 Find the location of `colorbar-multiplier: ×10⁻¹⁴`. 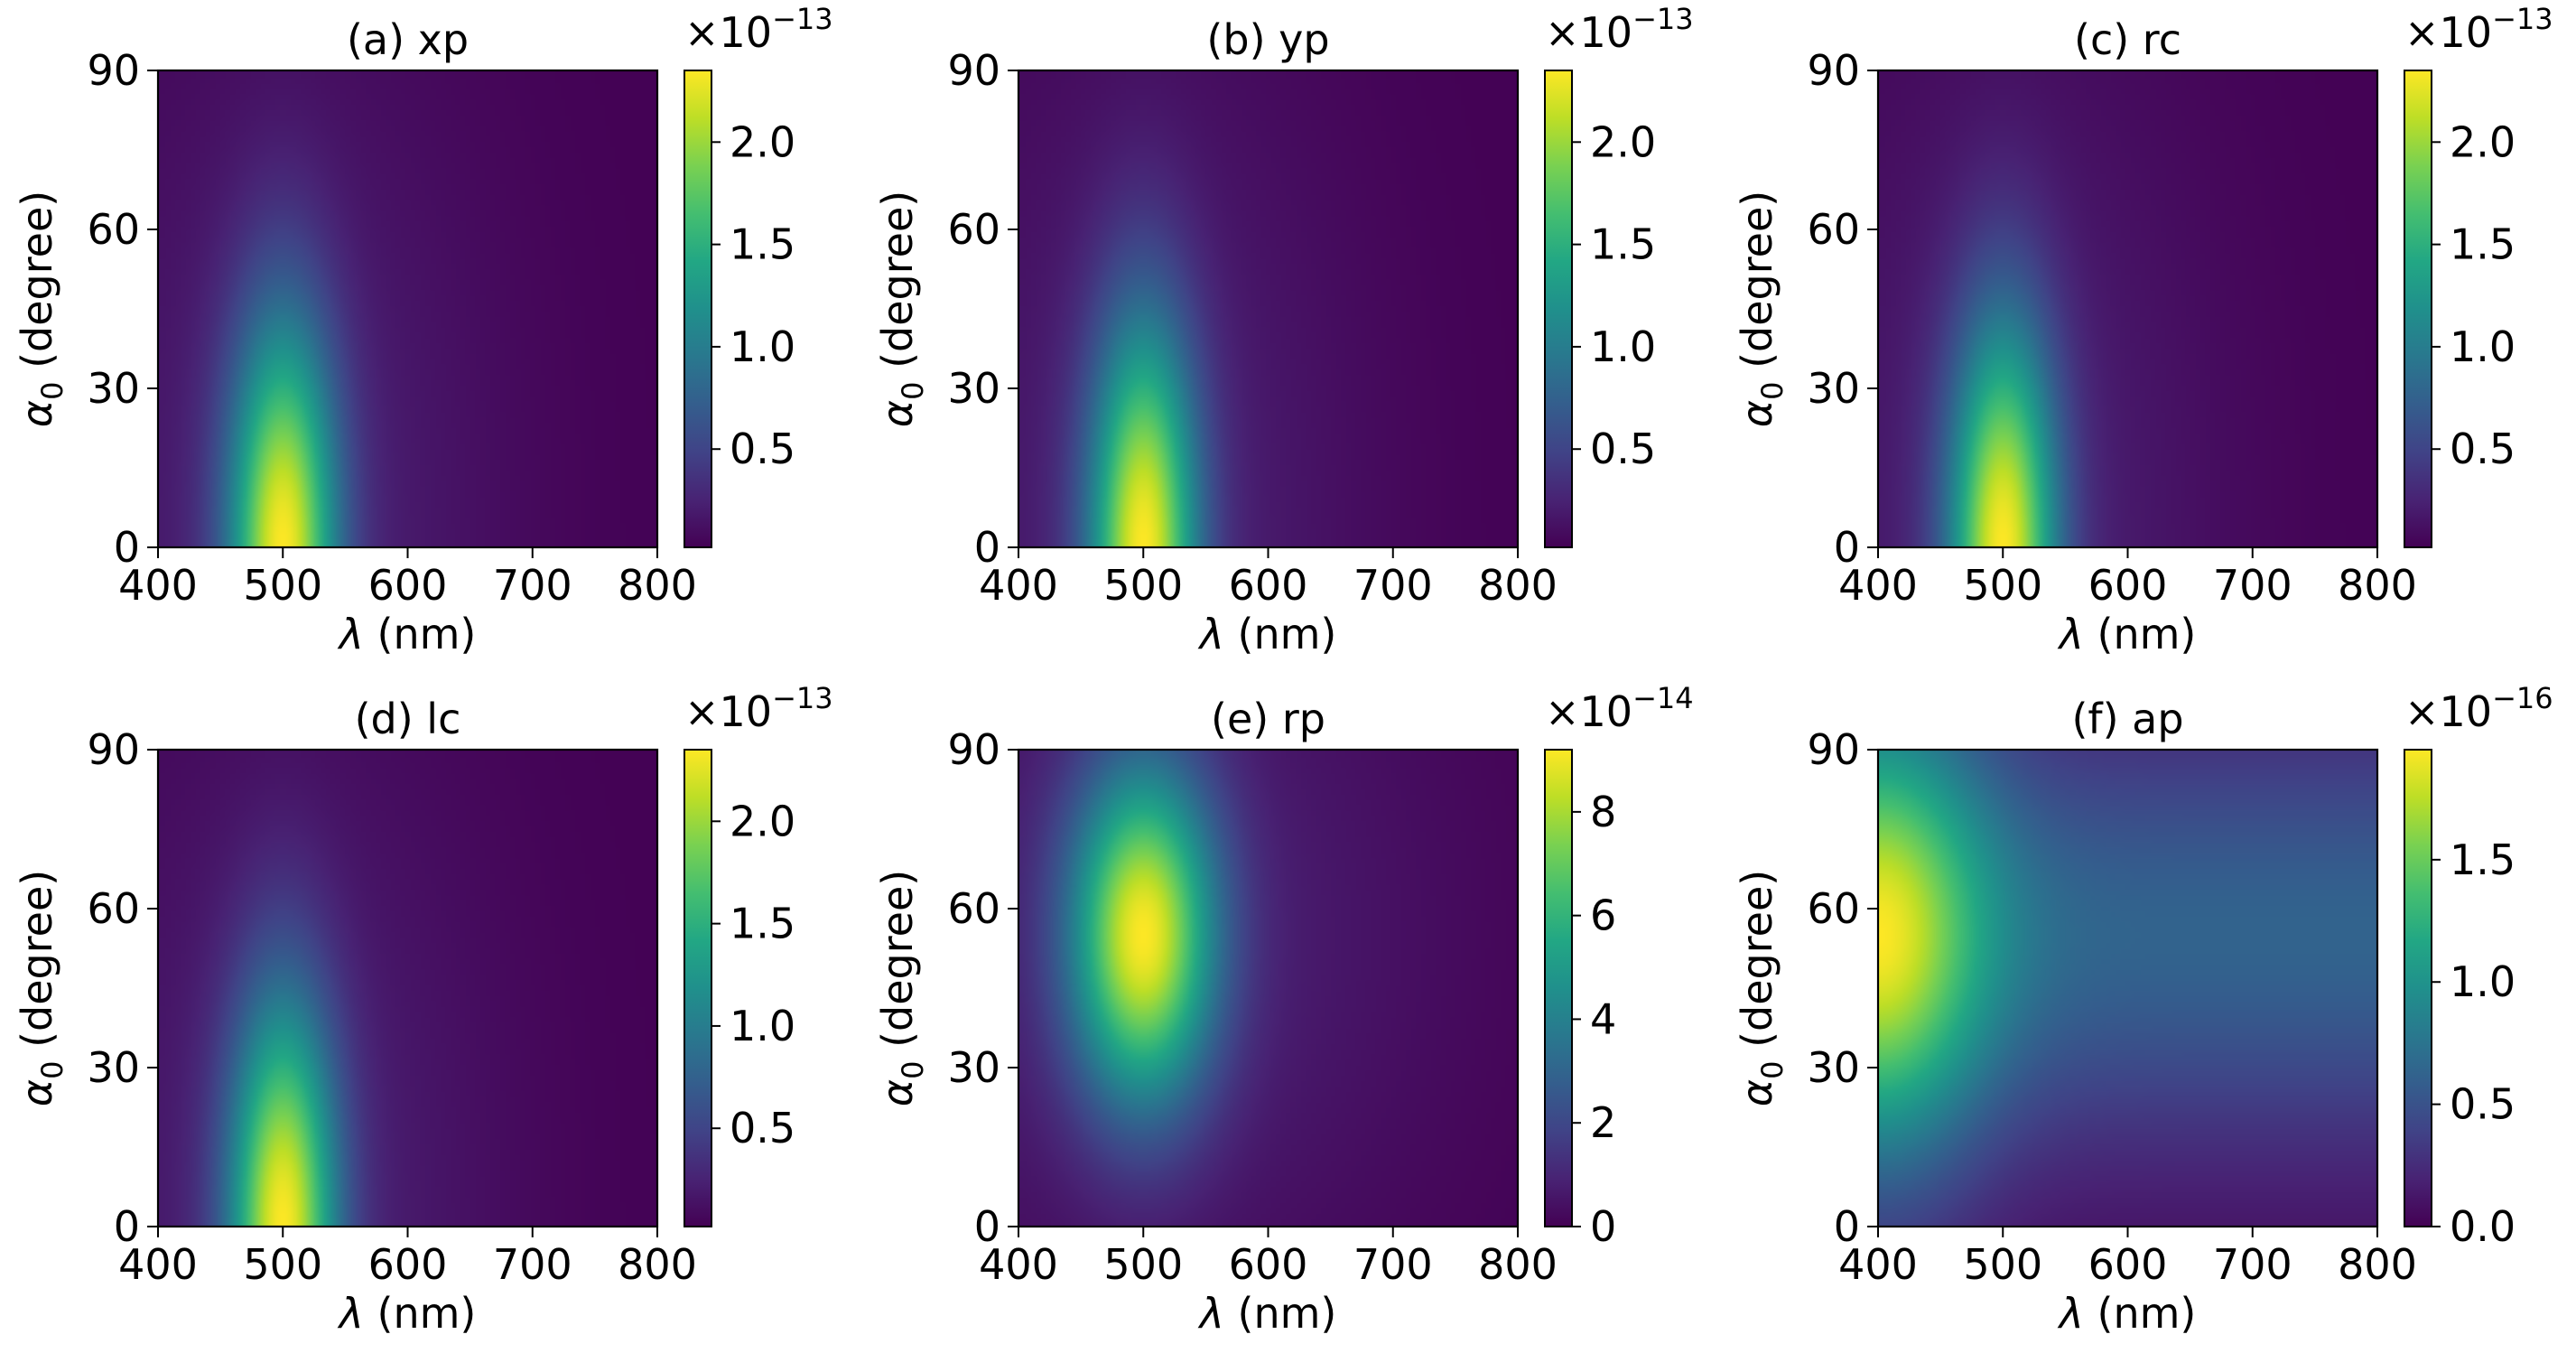

colorbar-multiplier: ×10⁻¹⁴ is located at coordinates (1619, 708).